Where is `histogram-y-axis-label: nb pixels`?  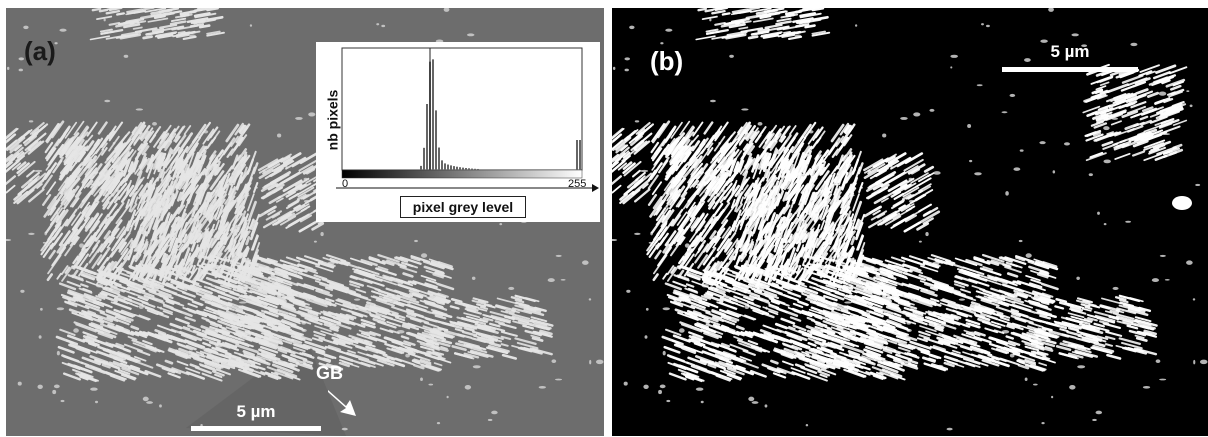 histogram-y-axis-label: nb pixels is located at coordinates (332, 120).